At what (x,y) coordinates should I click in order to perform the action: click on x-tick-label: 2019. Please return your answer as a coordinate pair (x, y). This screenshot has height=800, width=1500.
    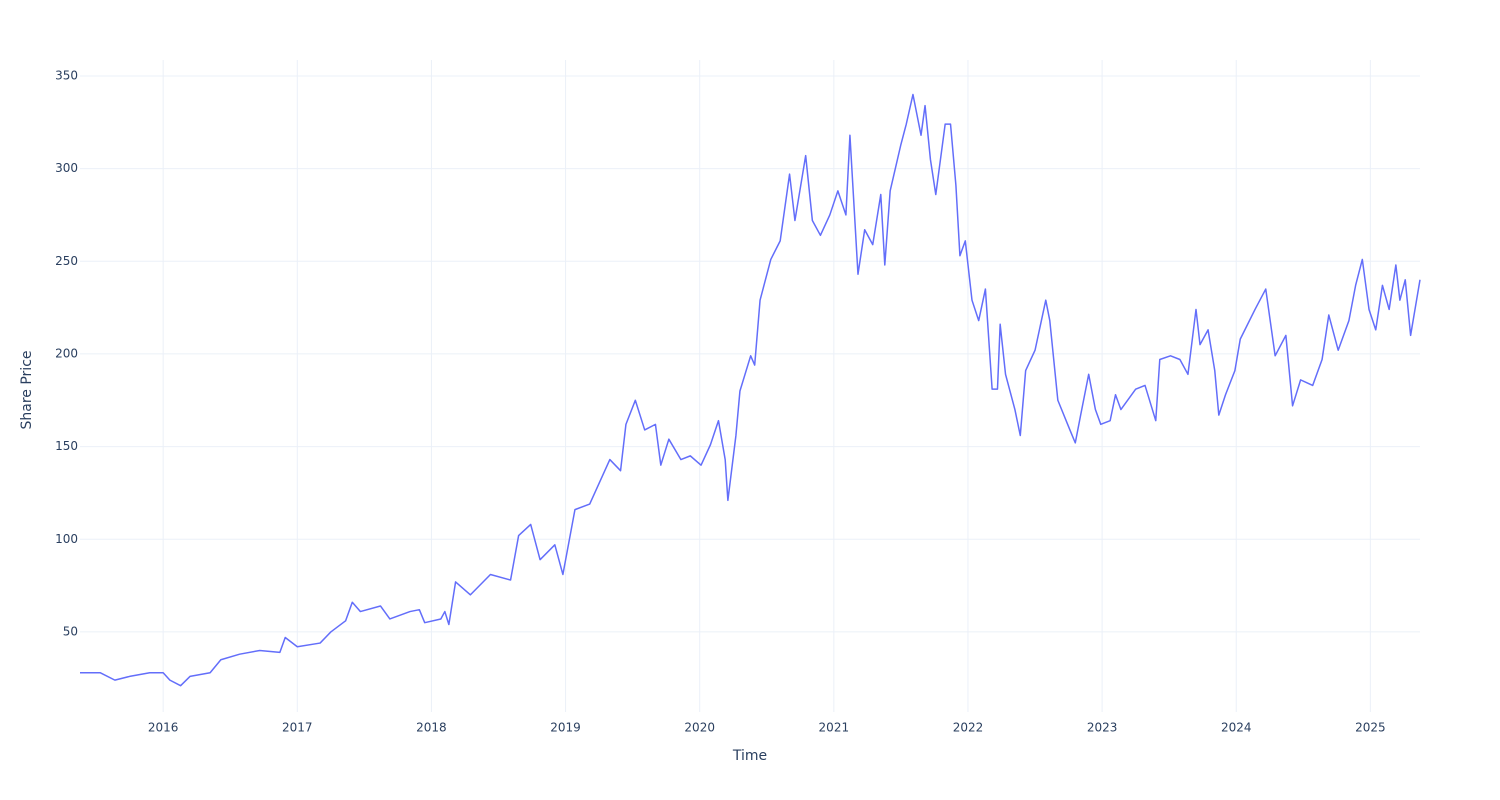
    Looking at the image, I should click on (565, 728).